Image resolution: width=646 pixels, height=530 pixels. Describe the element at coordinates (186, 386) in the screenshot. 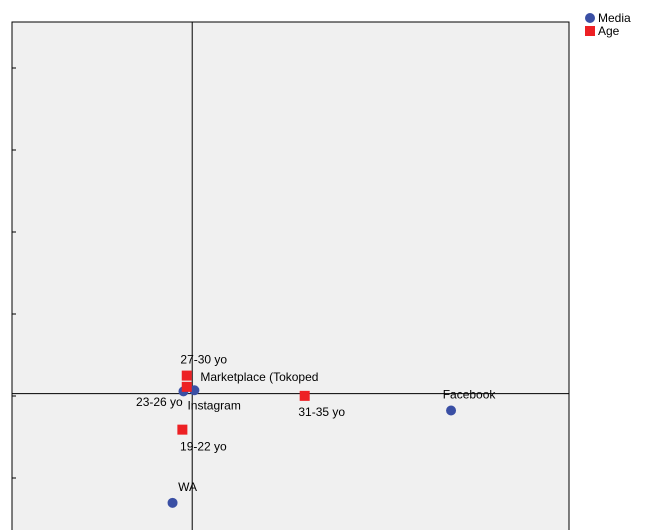

I see `age-point-23-26-yo` at that location.